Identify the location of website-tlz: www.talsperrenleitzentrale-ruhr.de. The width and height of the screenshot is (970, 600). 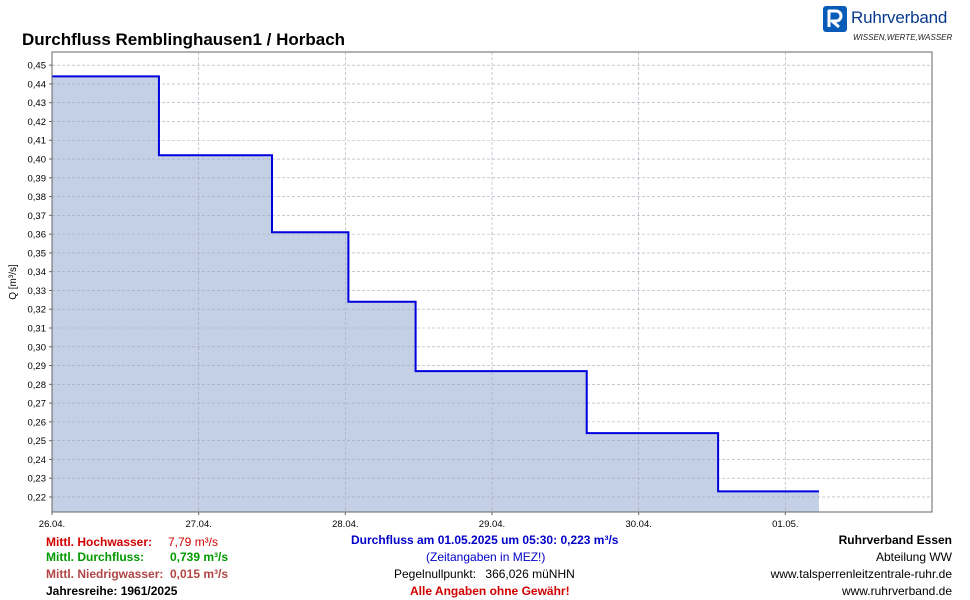
(861, 574).